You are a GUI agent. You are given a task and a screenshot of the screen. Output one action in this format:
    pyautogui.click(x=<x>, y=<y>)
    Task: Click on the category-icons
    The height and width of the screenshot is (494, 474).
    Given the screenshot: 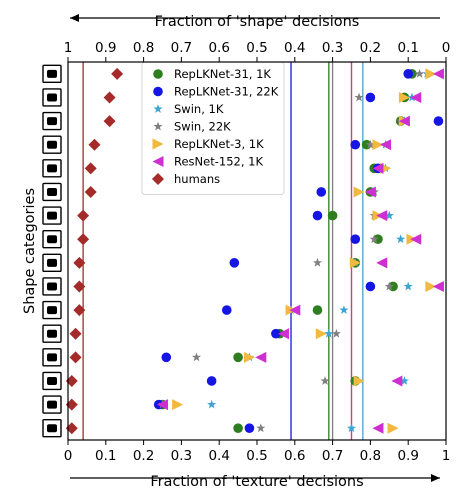 What is the action you would take?
    pyautogui.click(x=52, y=251)
    